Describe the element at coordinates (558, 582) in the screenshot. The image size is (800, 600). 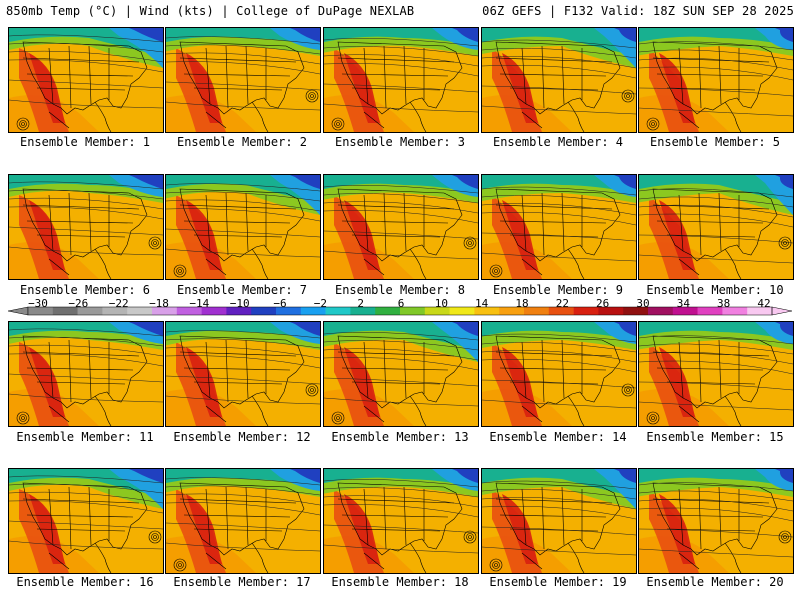
I see `ensemble-member-label: Ensemble Member: 19` at that location.